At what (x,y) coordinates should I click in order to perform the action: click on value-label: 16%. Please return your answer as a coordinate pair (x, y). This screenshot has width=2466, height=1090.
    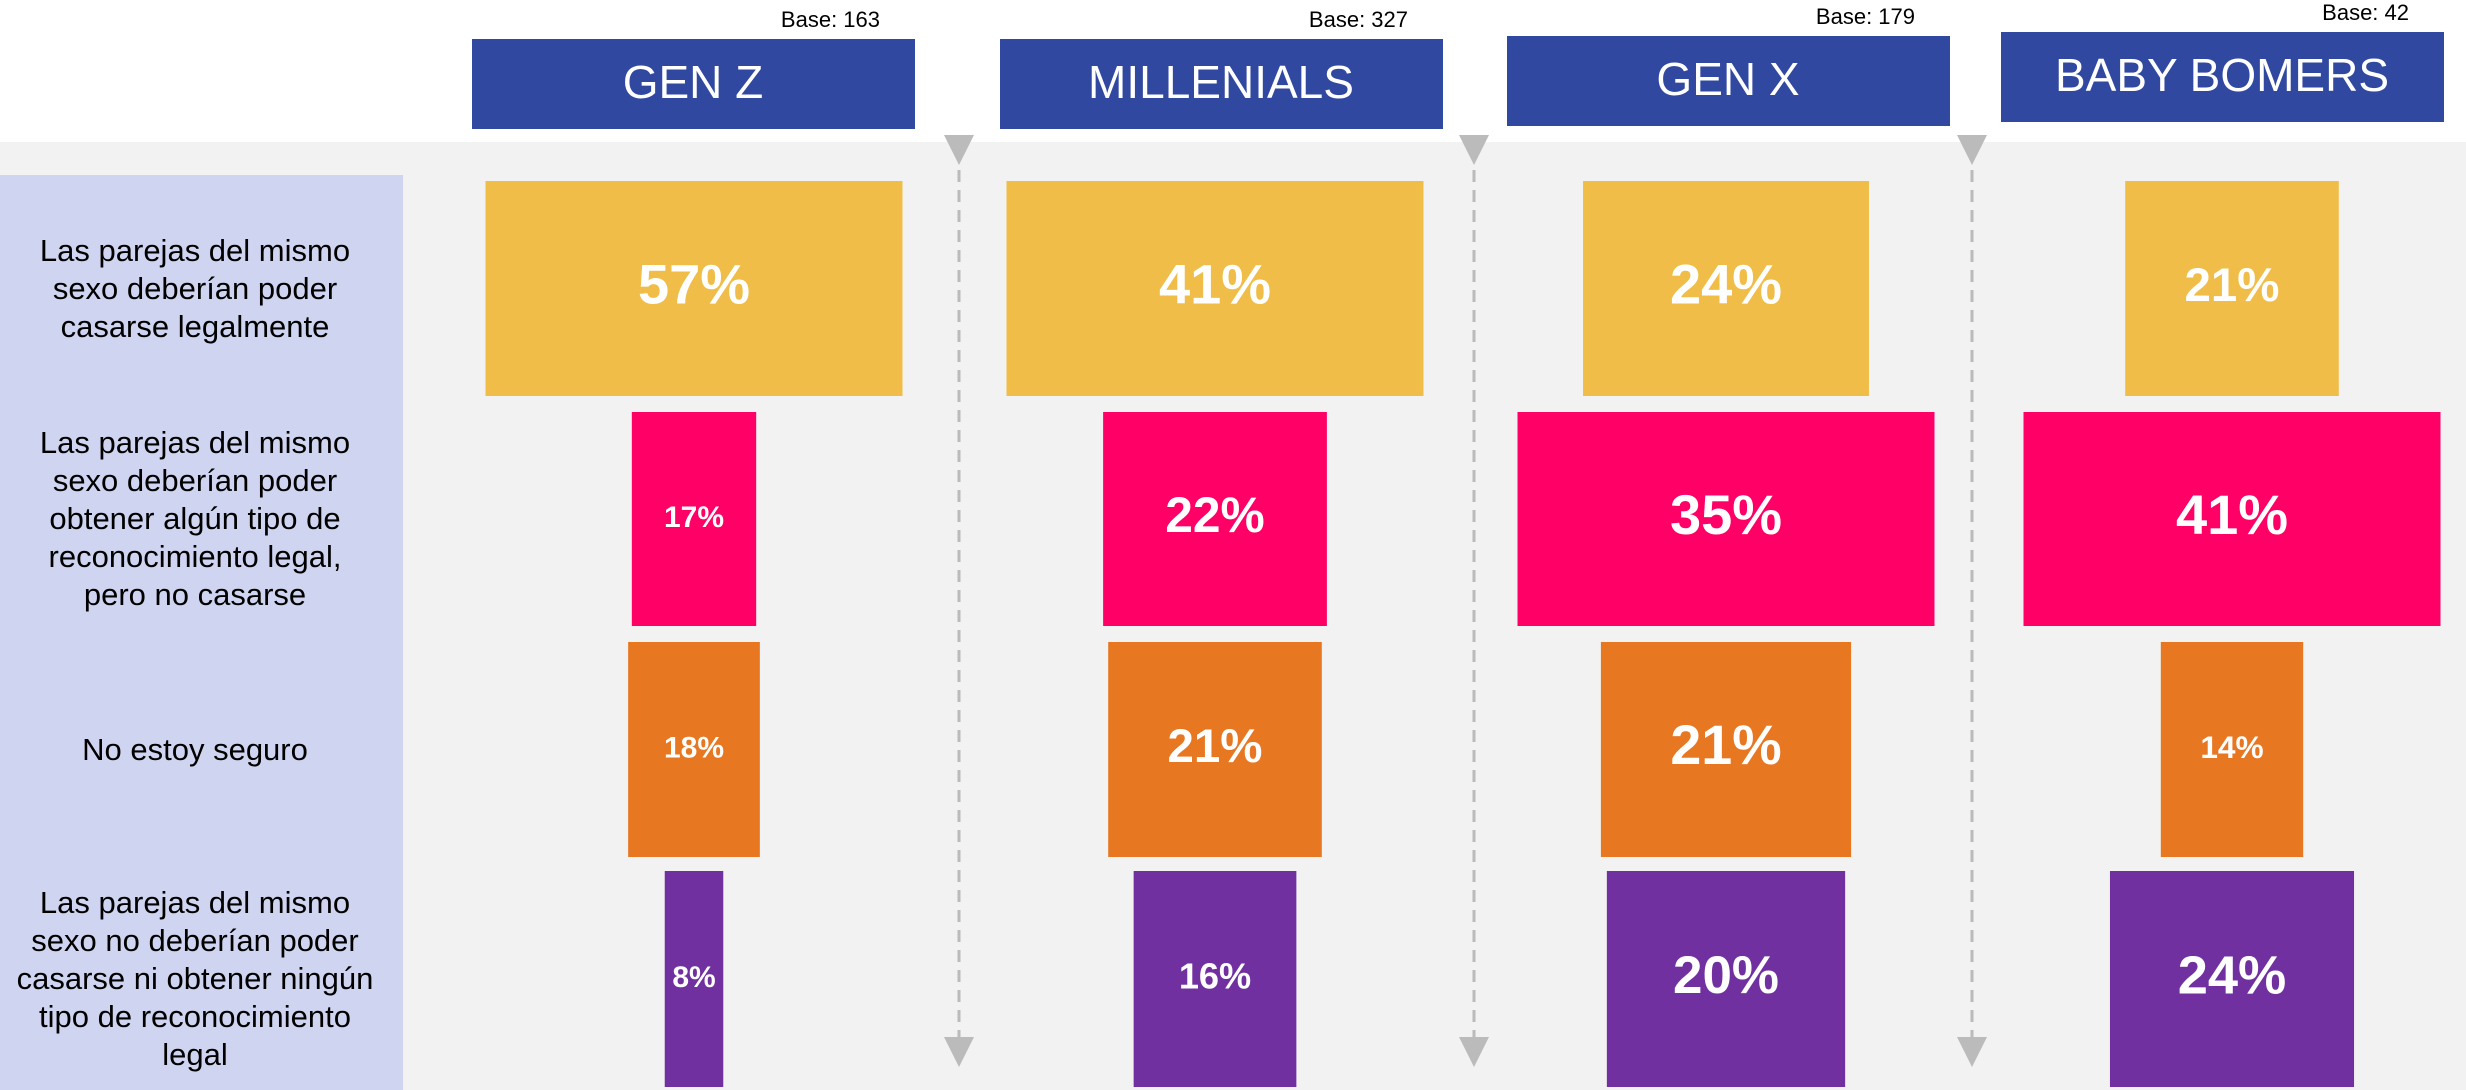
    Looking at the image, I should click on (1215, 976).